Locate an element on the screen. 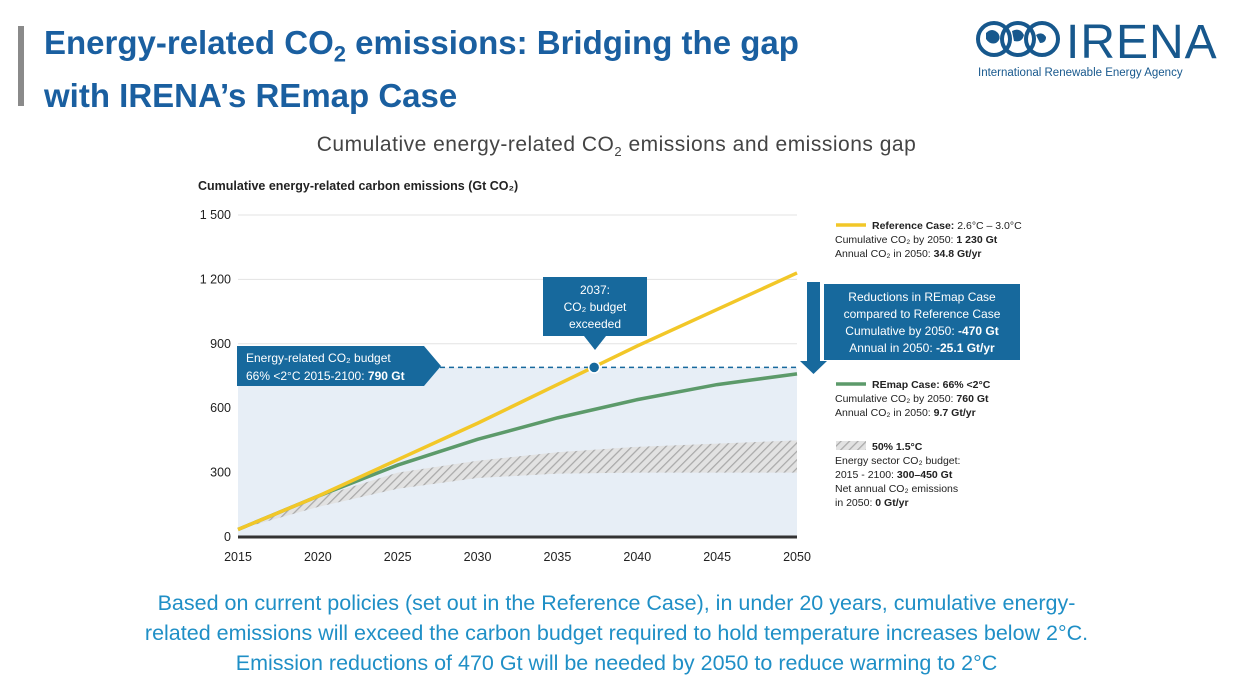  legend-remap-annual: 9.7 Gt/yr is located at coordinates (955, 413).